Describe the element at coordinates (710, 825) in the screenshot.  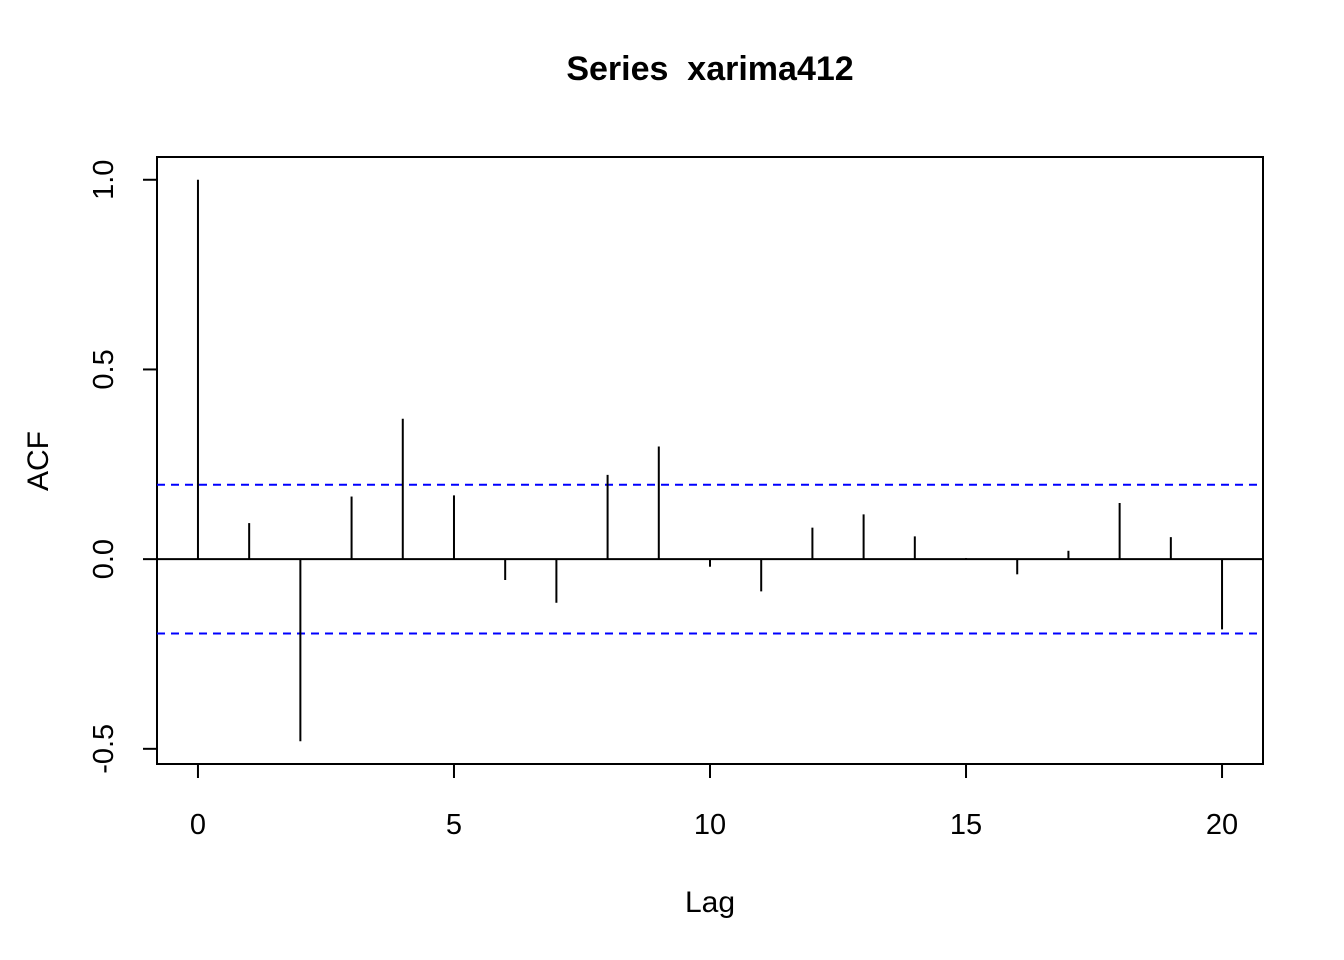
I see `x-tick-label: 10` at that location.